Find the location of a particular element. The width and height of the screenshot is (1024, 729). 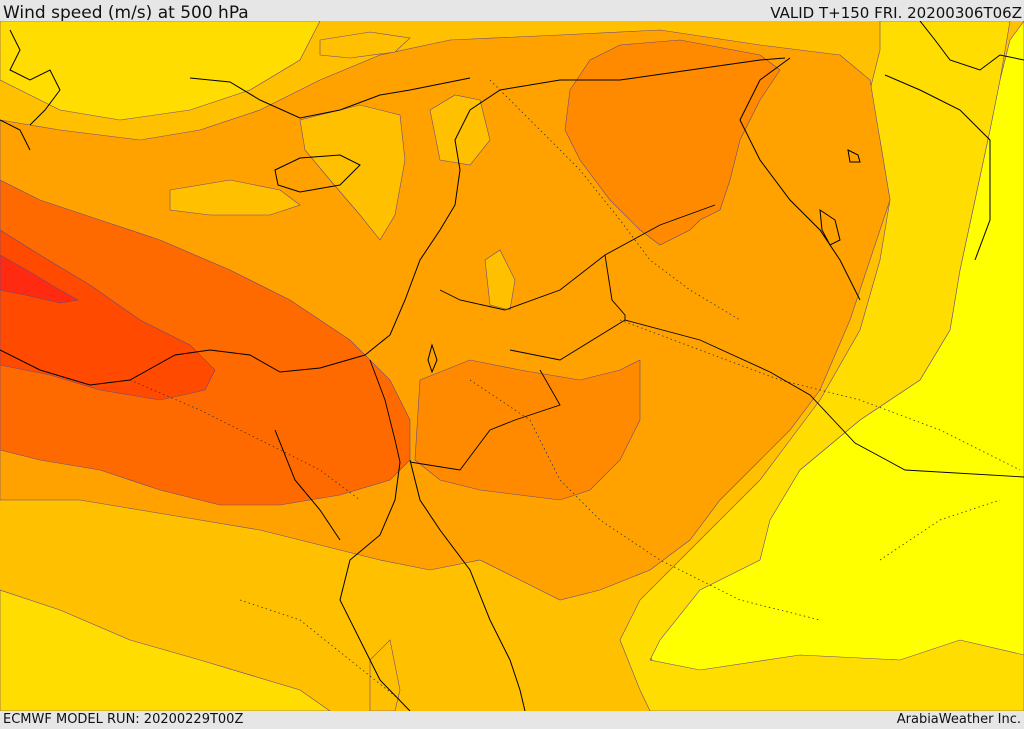

valid-time: VALID T+150 FRI. 20200306T06Z is located at coordinates (896, 13).